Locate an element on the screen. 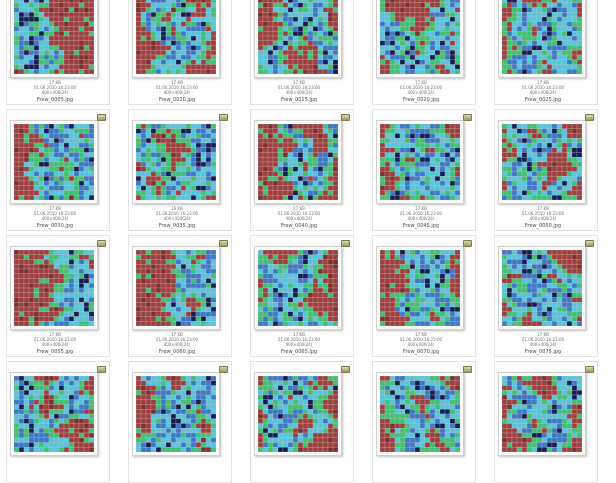 This screenshot has width=616, height=483. file-name: Frew_0040.jpg is located at coordinates (299, 226).